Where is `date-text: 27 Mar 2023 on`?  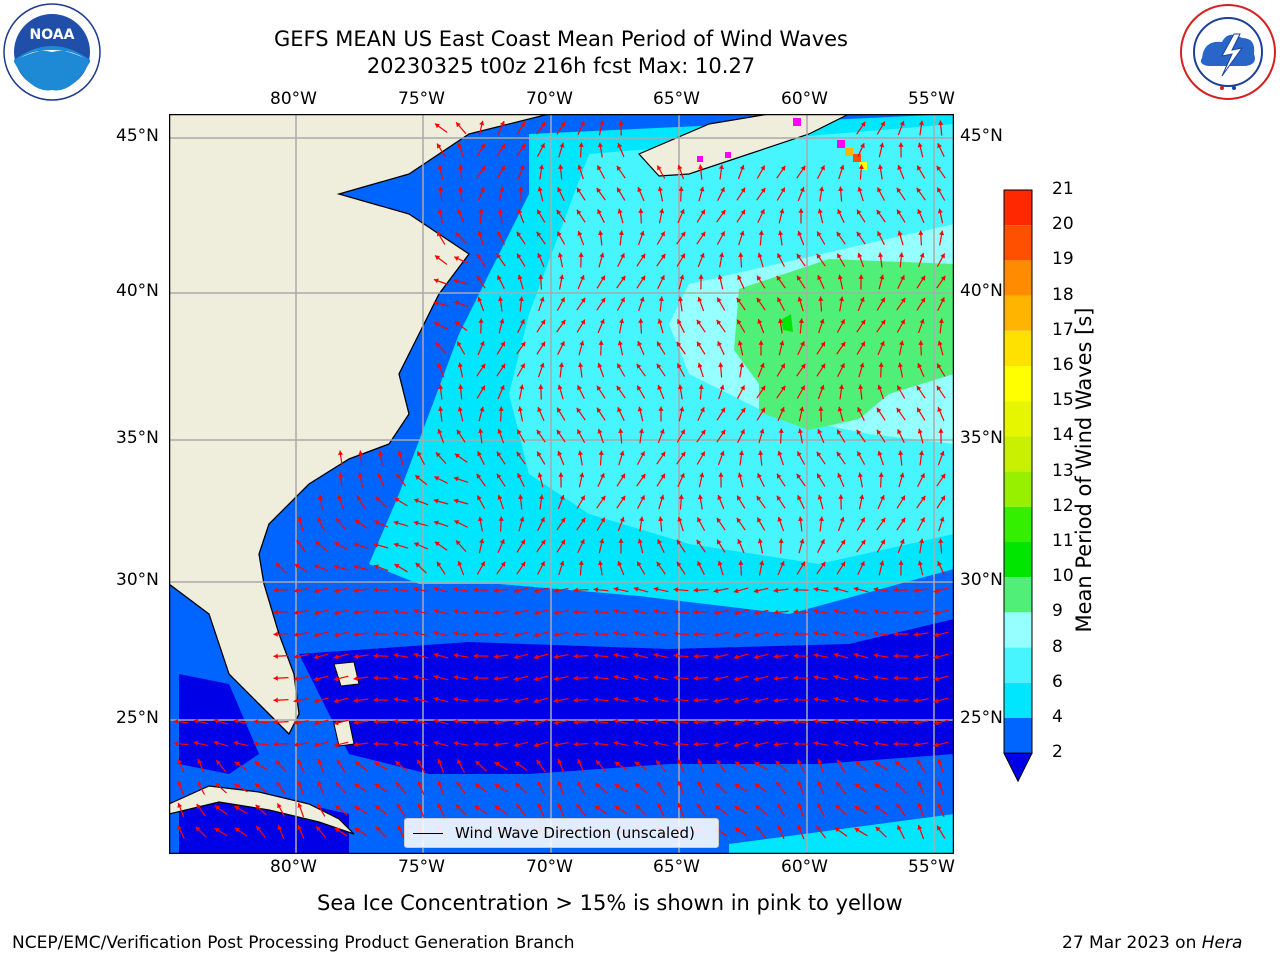 date-text: 27 Mar 2023 on is located at coordinates (1132, 943).